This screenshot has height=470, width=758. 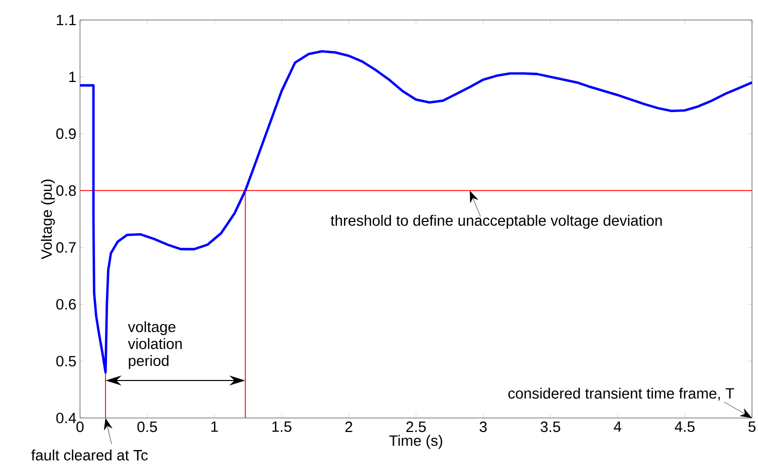 I want to click on x-tick-label: 4.5, so click(x=684, y=427).